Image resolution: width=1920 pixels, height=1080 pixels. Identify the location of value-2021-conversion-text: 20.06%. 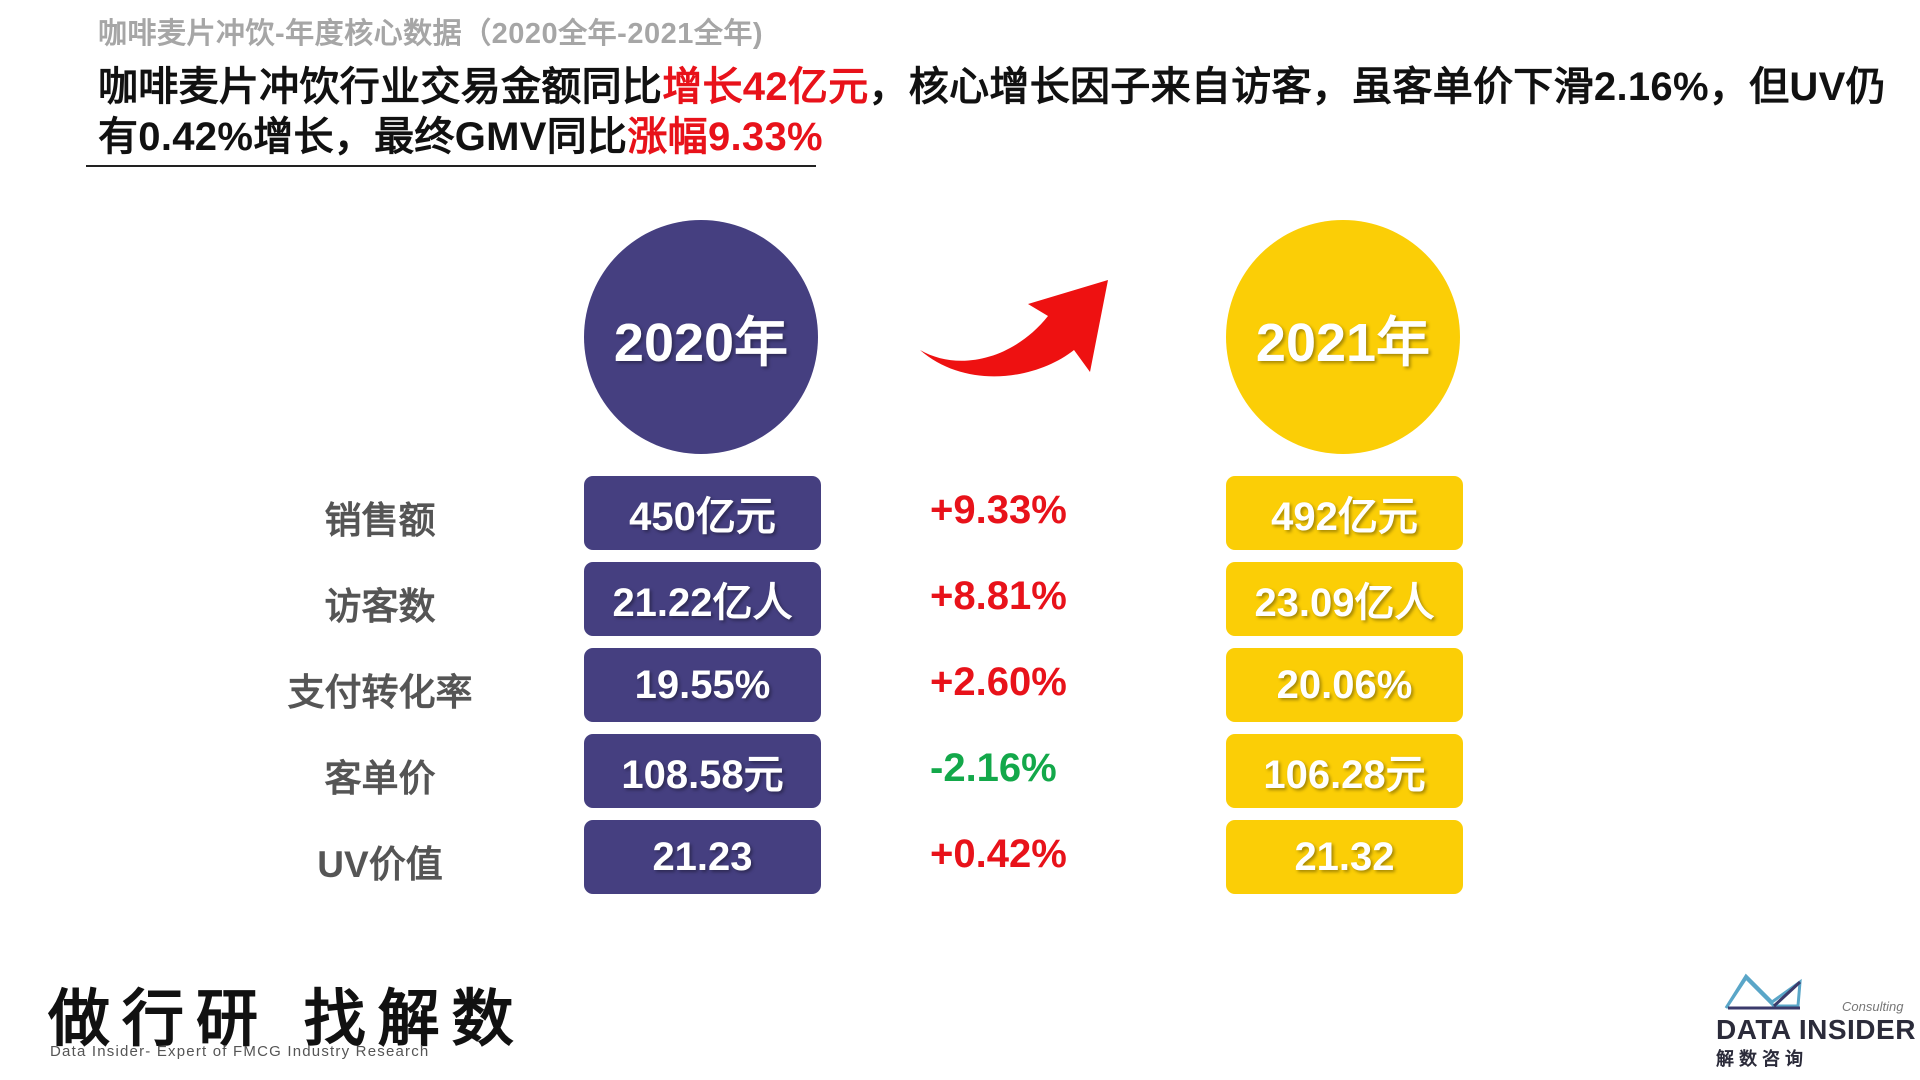
(1344, 684).